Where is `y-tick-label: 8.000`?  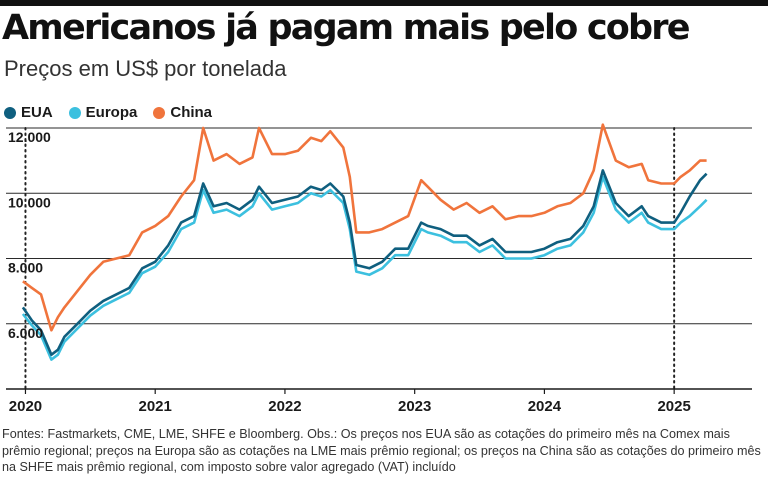
y-tick-label: 8.000 is located at coordinates (25, 268).